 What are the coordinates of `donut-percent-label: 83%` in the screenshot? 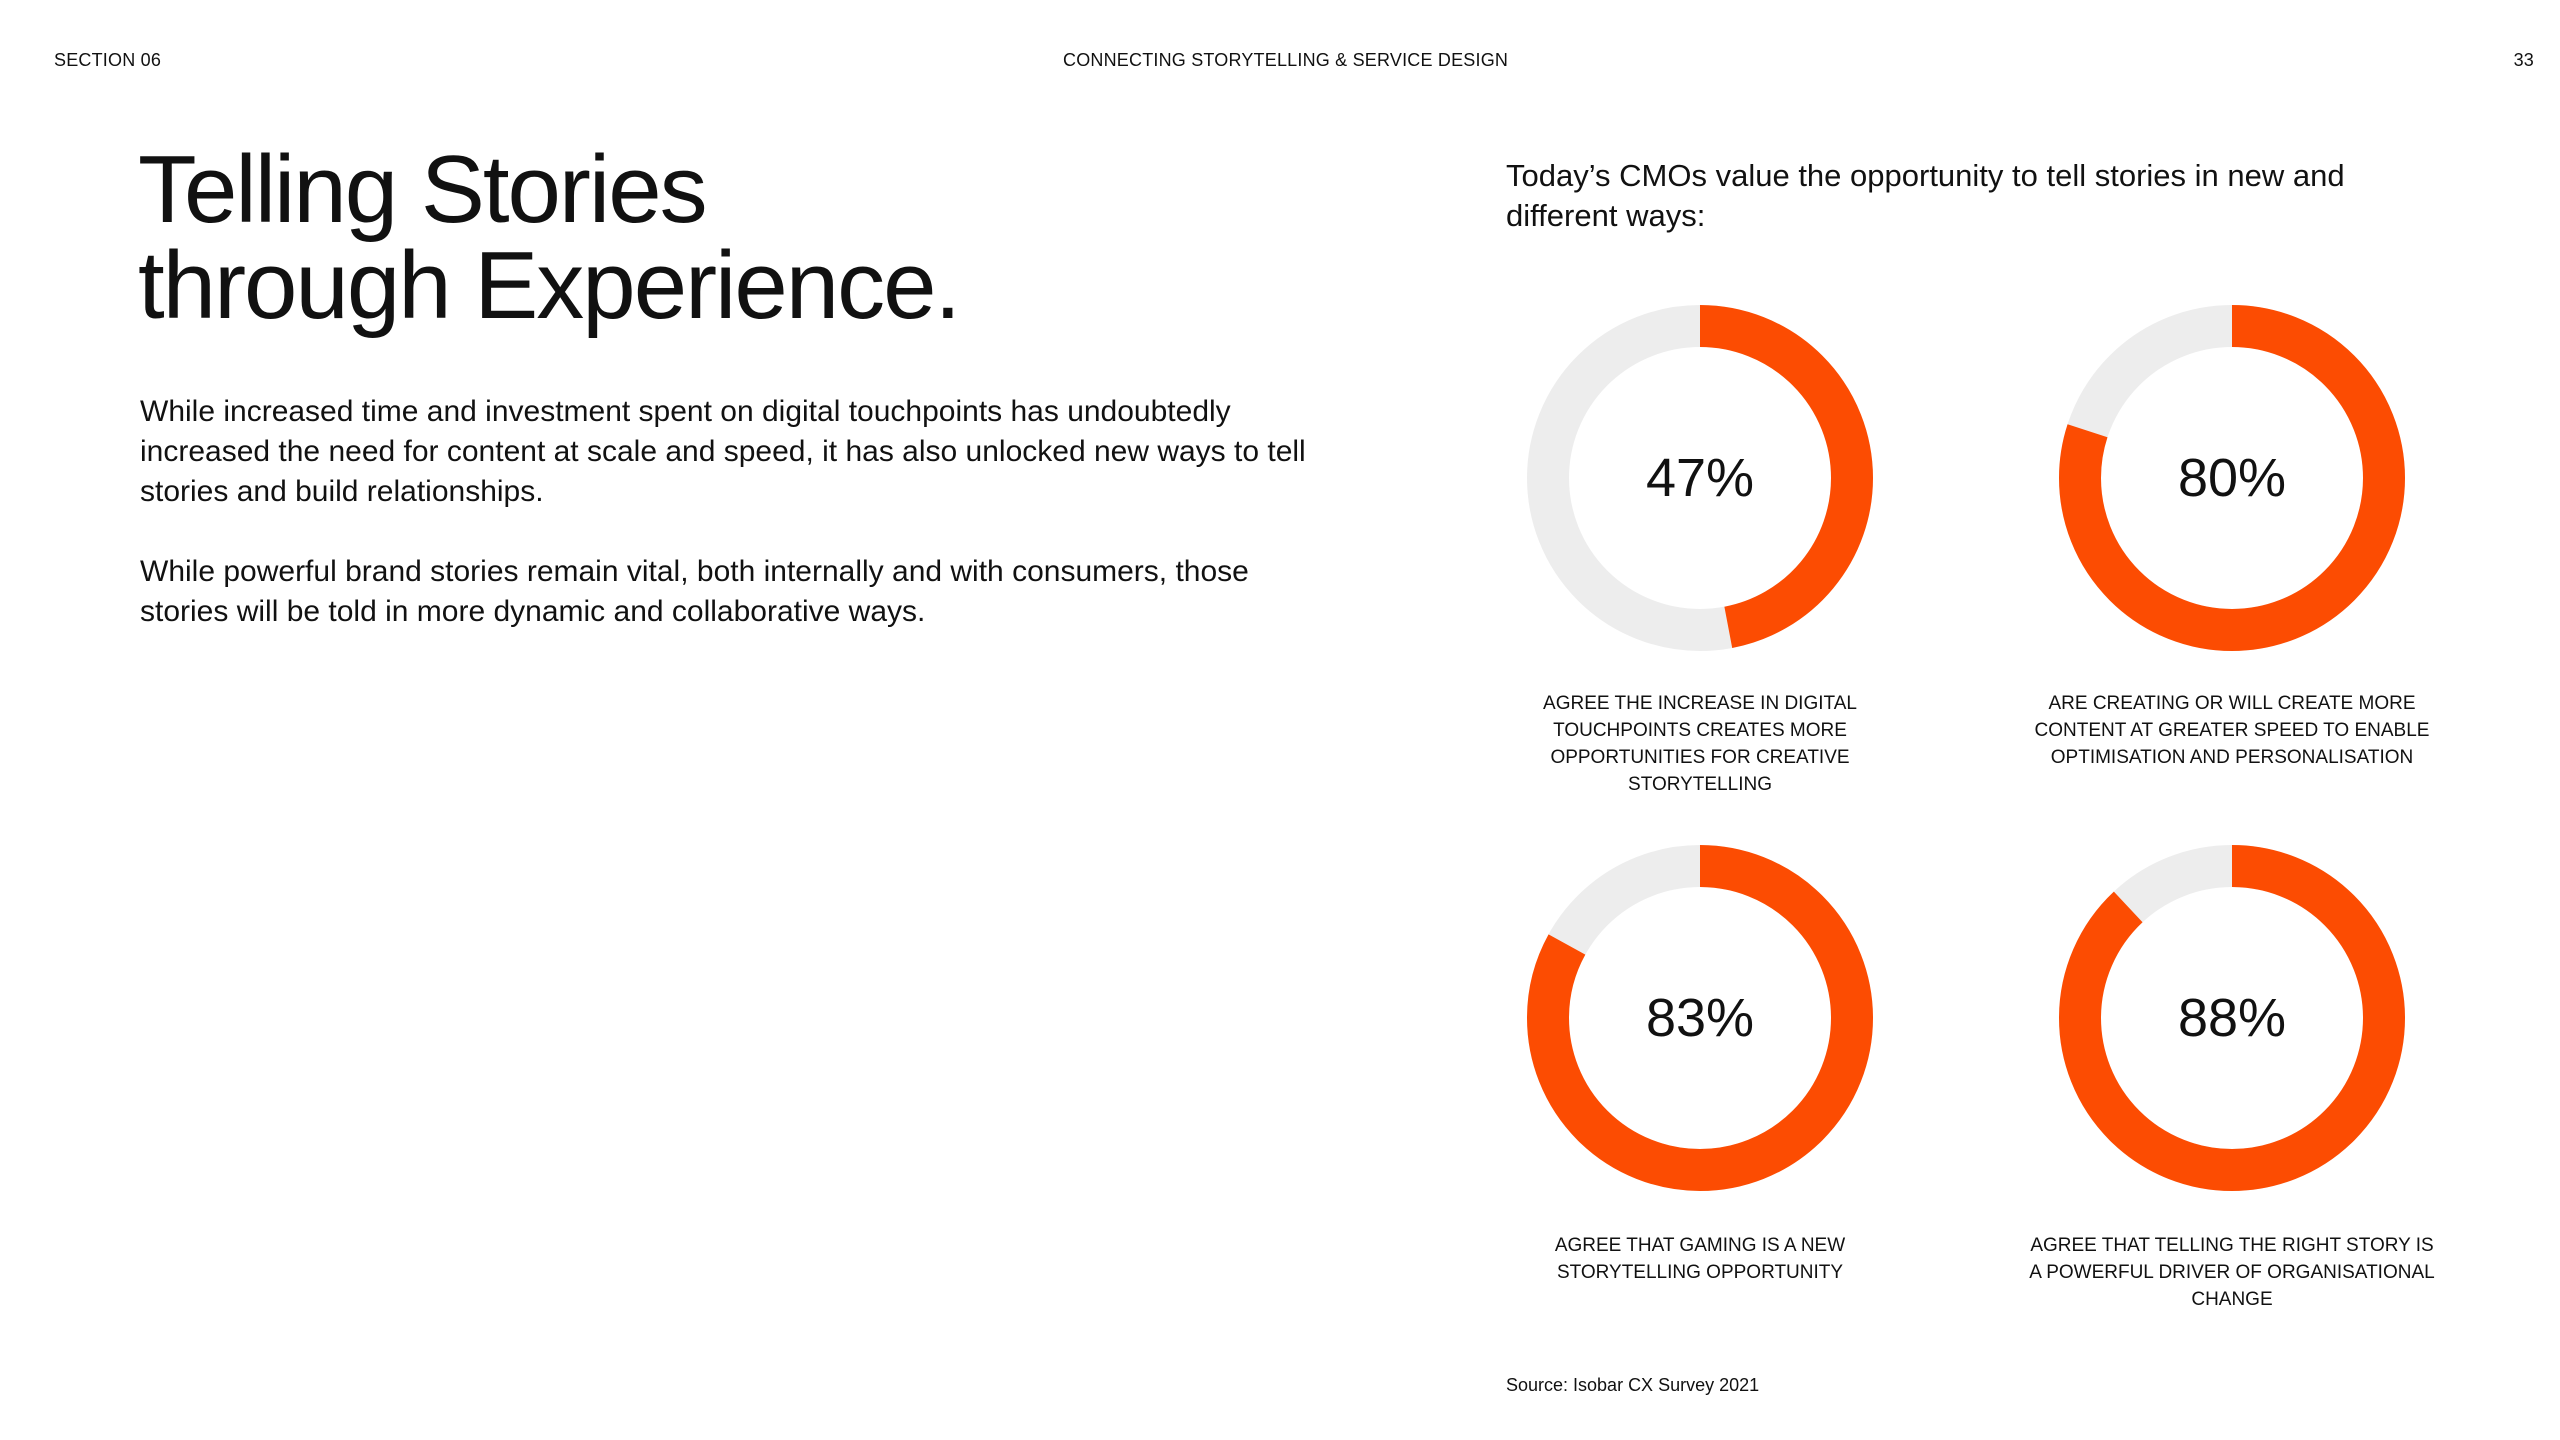 It's located at (1700, 1018).